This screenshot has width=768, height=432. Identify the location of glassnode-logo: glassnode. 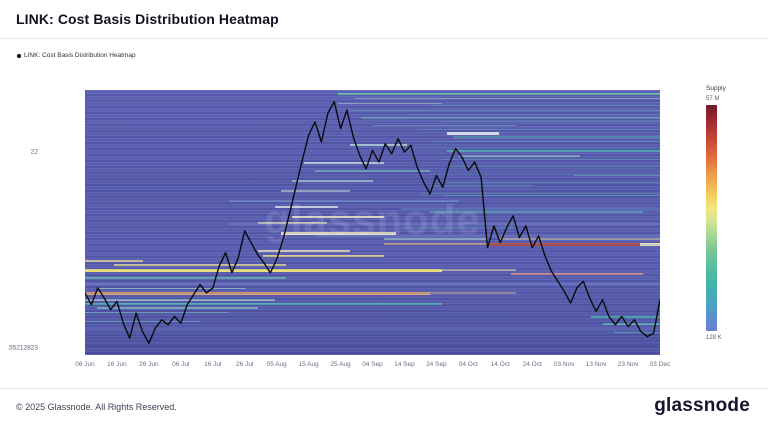
(702, 405).